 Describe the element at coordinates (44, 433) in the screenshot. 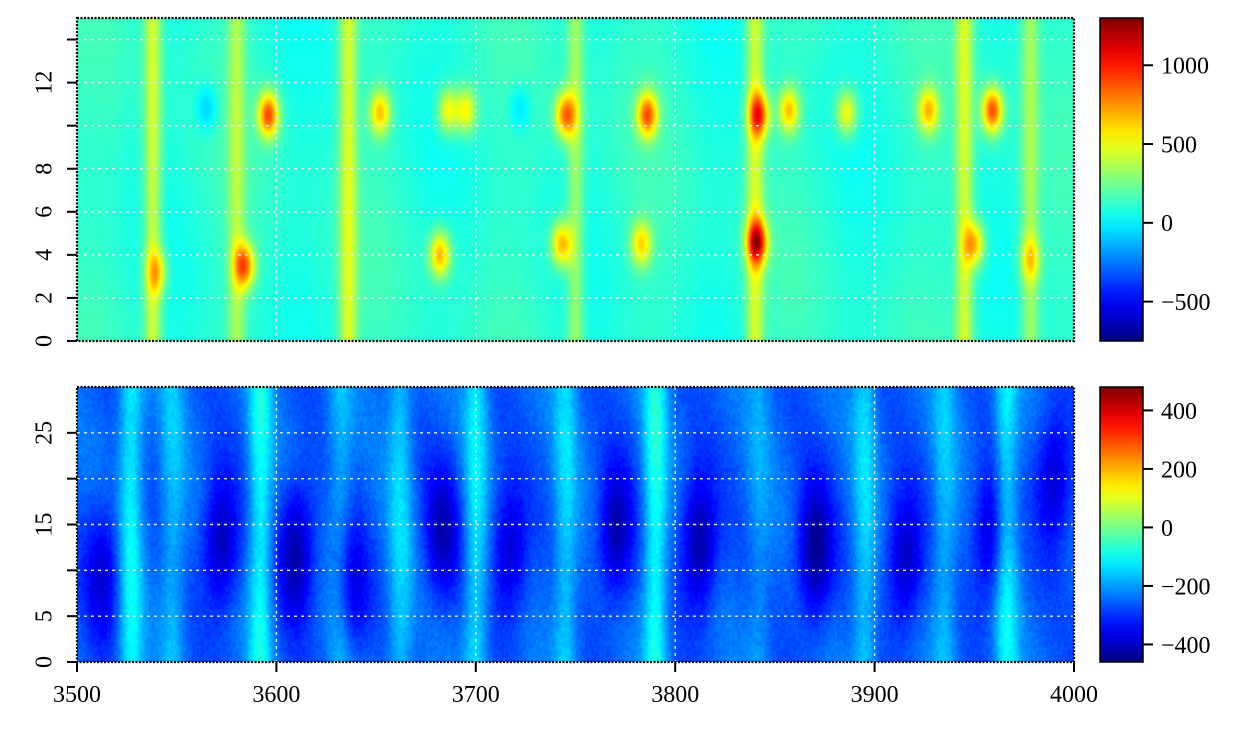

I see `y-tick-label: 25` at that location.